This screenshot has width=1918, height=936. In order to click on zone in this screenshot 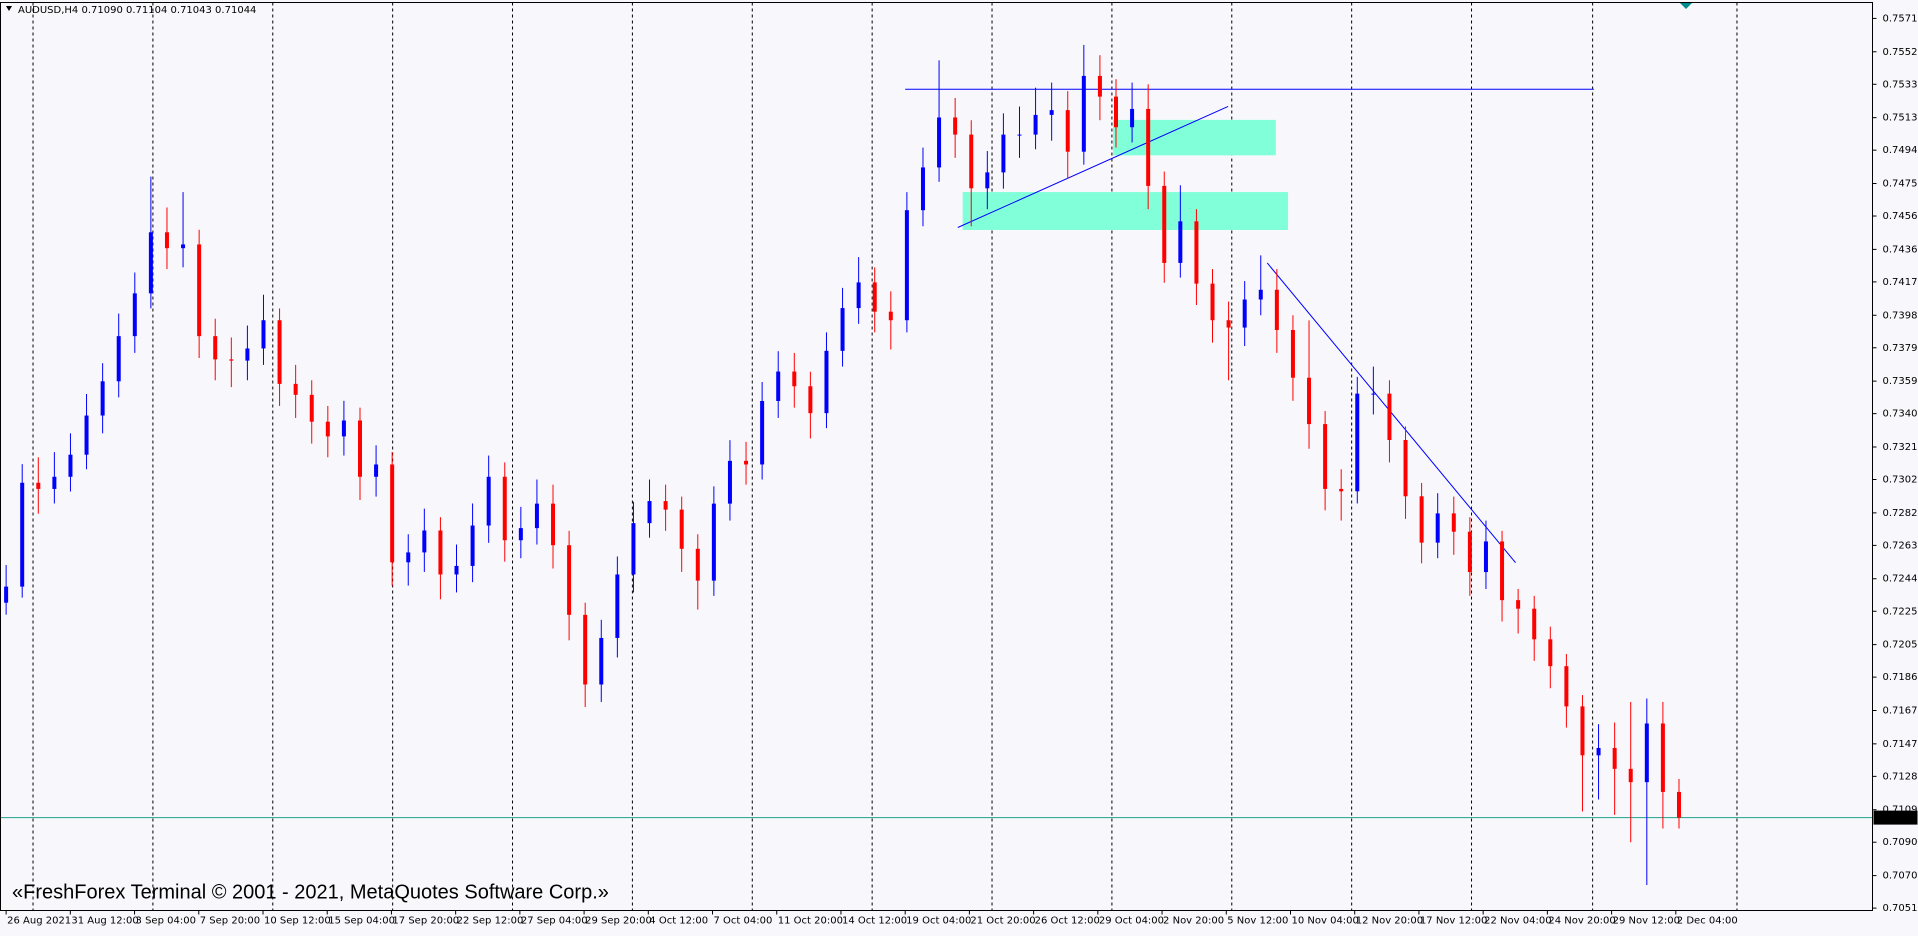, I will do `click(1125, 211)`.